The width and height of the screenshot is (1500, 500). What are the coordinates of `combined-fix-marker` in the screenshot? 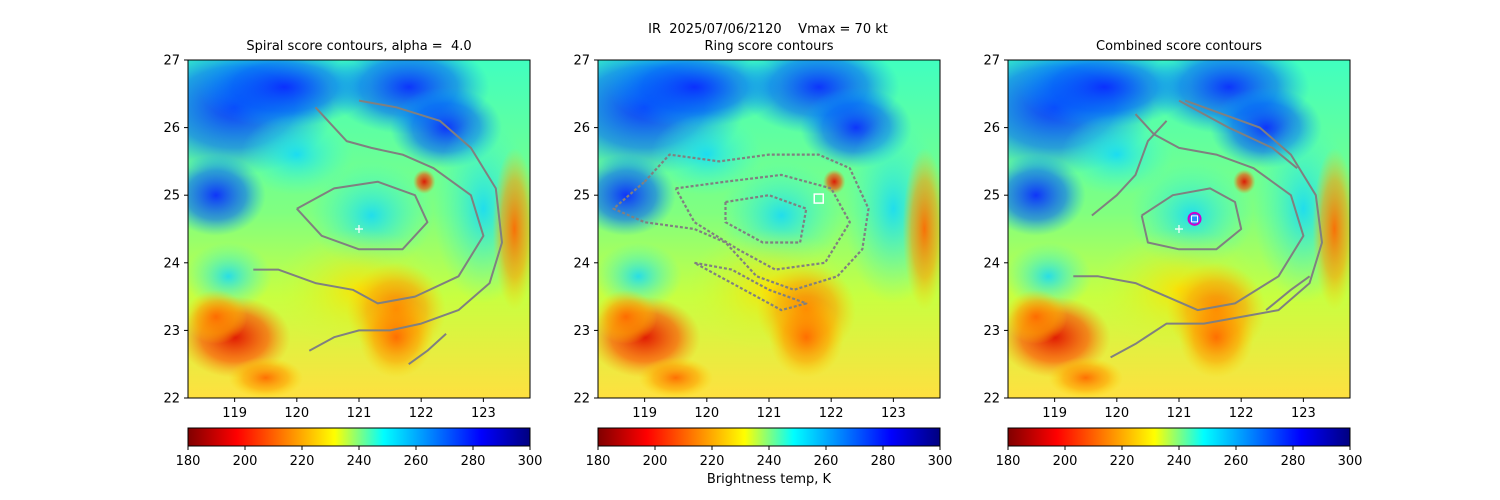 It's located at (1194, 218).